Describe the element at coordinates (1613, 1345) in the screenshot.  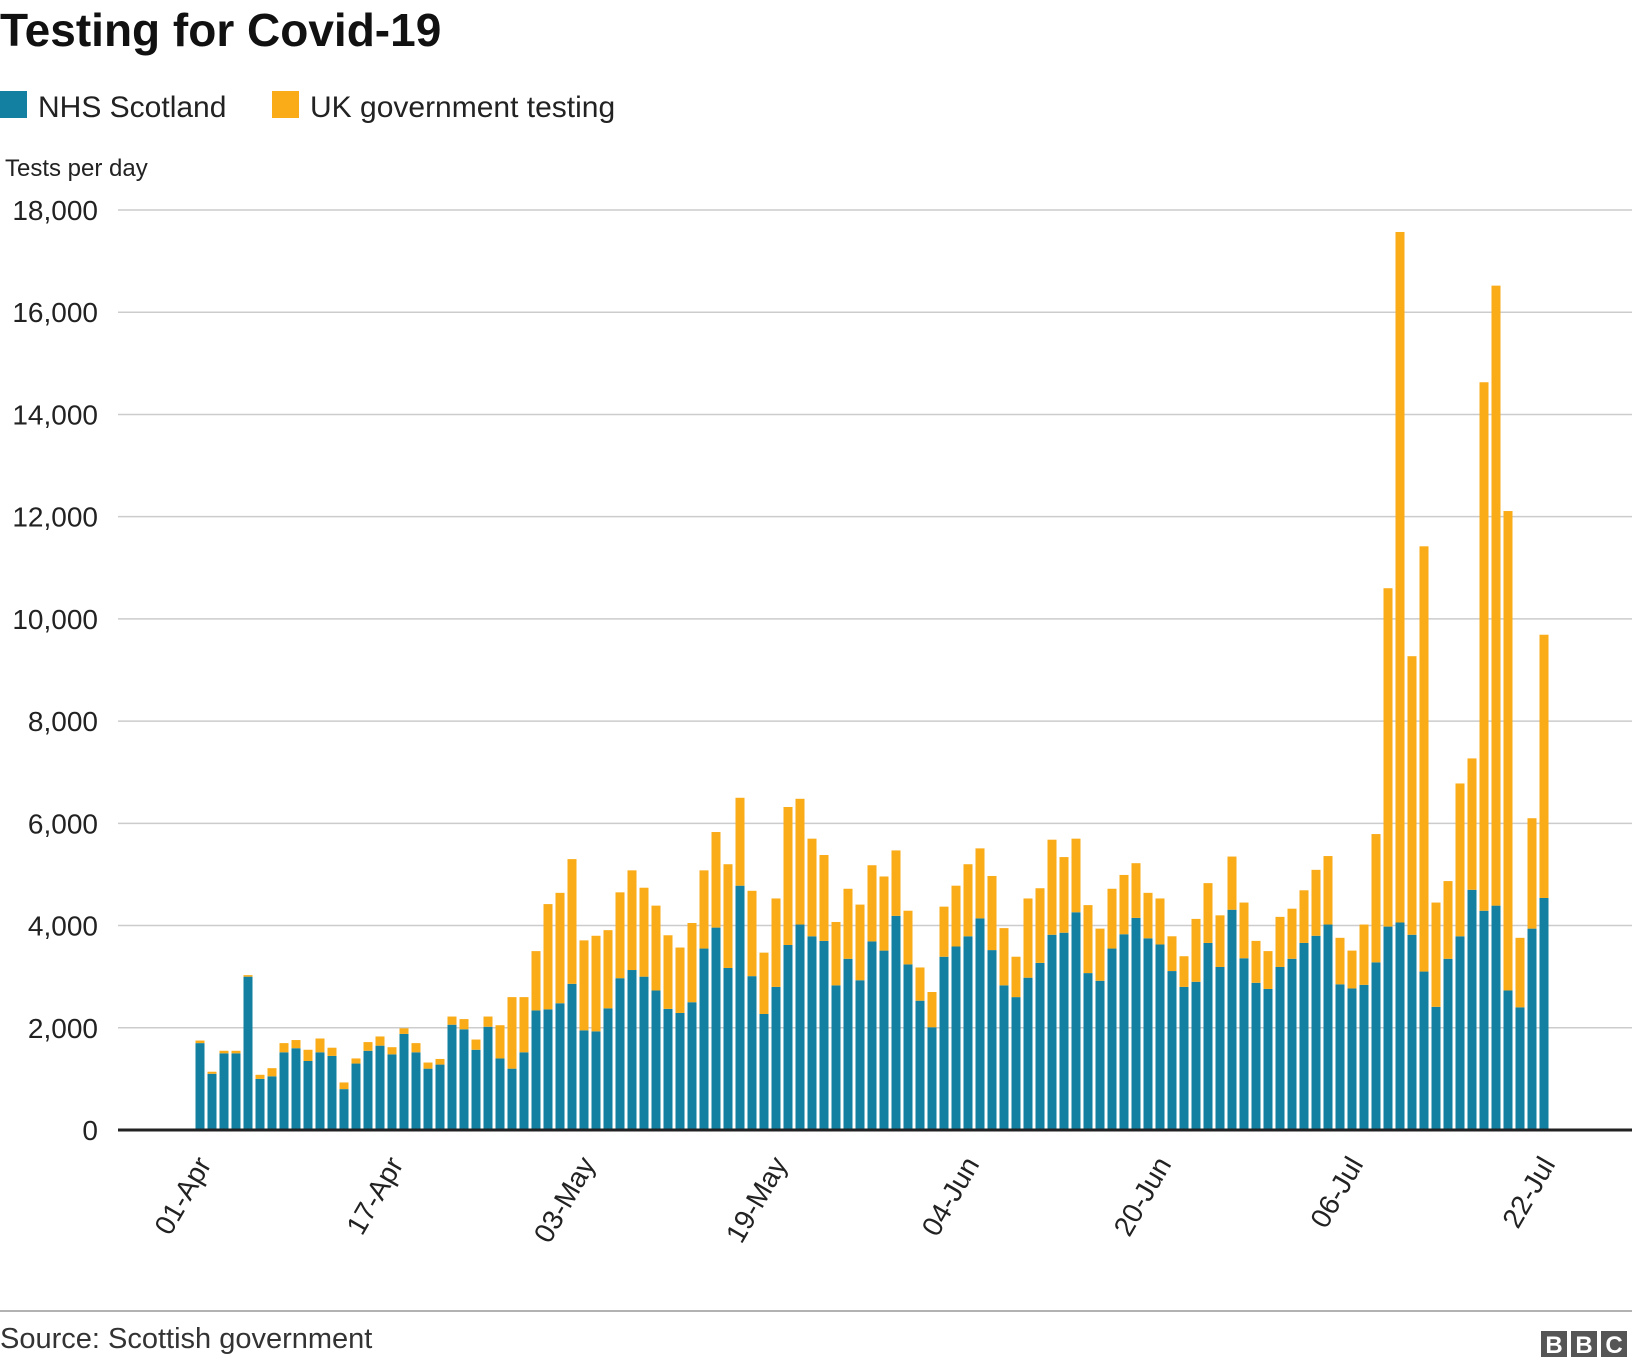
I see `svg-text: C` at that location.